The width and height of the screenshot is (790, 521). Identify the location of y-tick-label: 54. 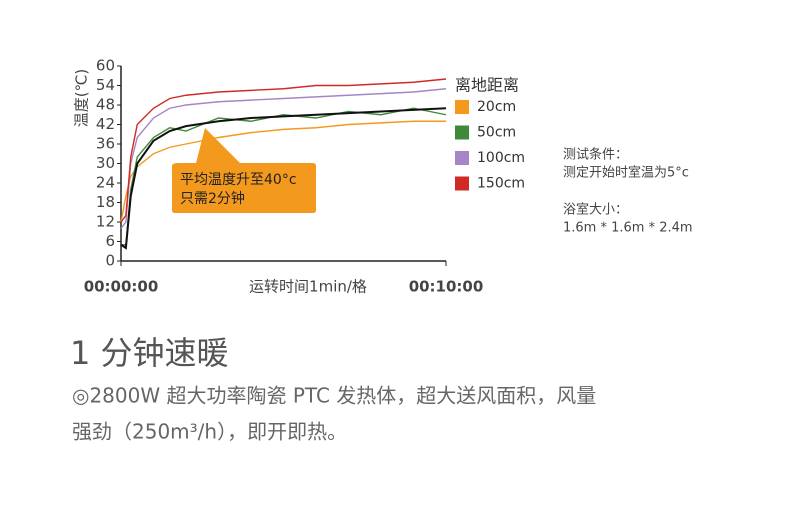
(105, 85).